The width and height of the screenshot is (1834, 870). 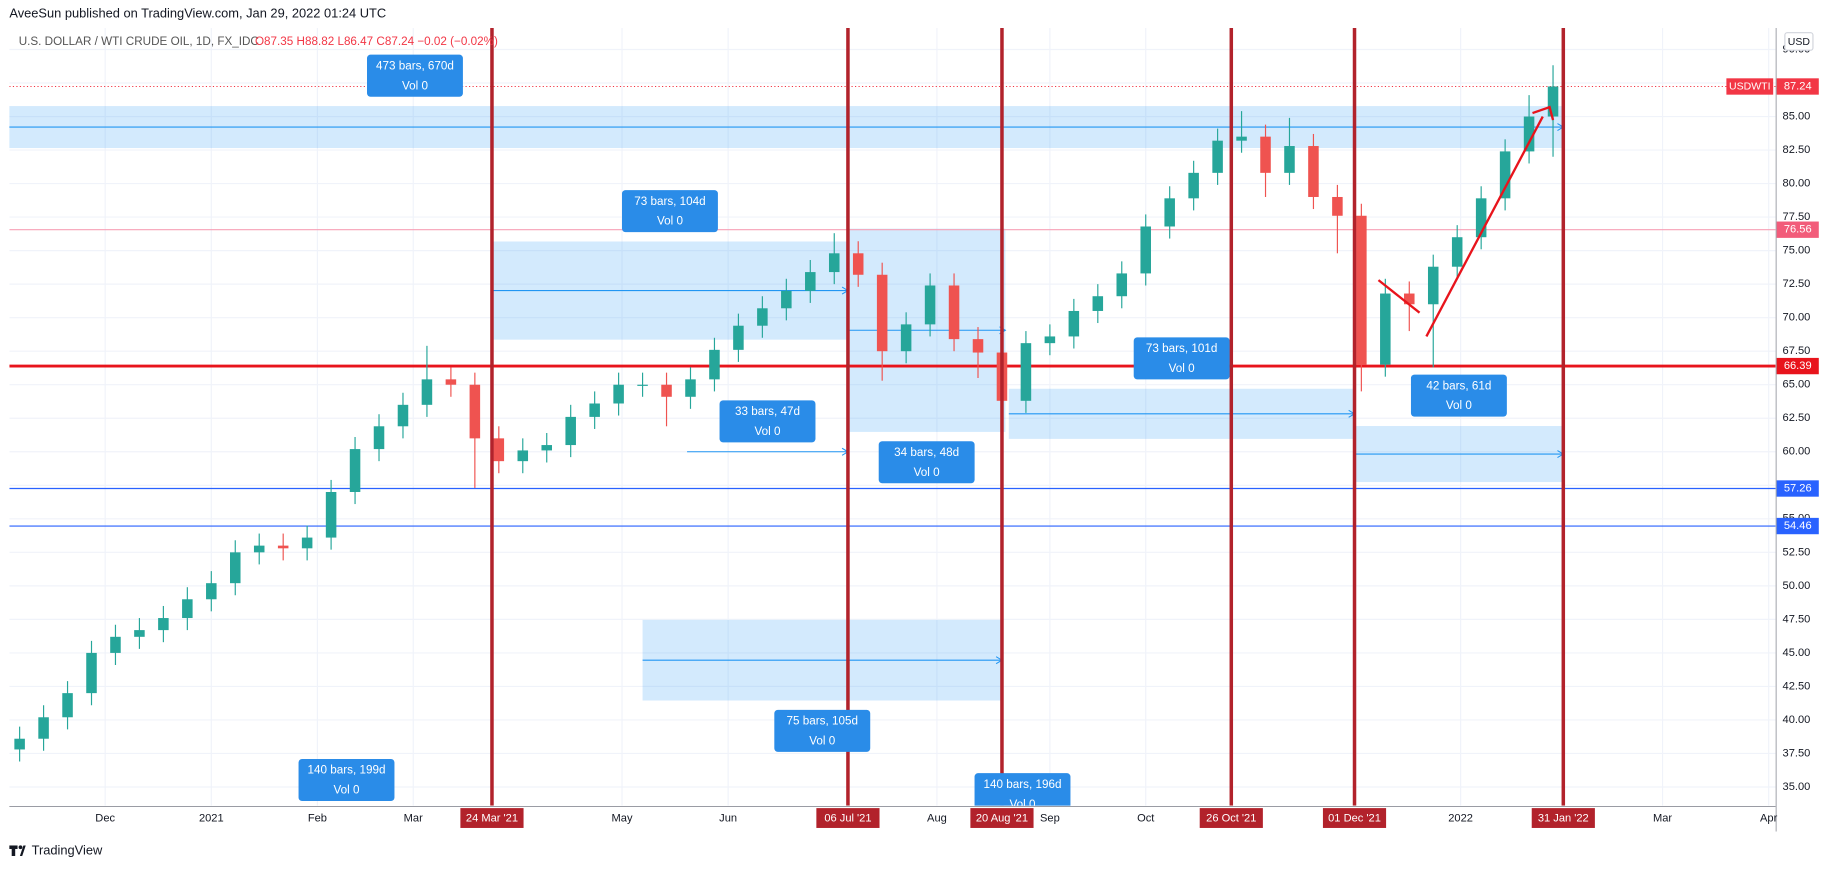 I want to click on x-tick-label: Apr, so click(x=1769, y=819).